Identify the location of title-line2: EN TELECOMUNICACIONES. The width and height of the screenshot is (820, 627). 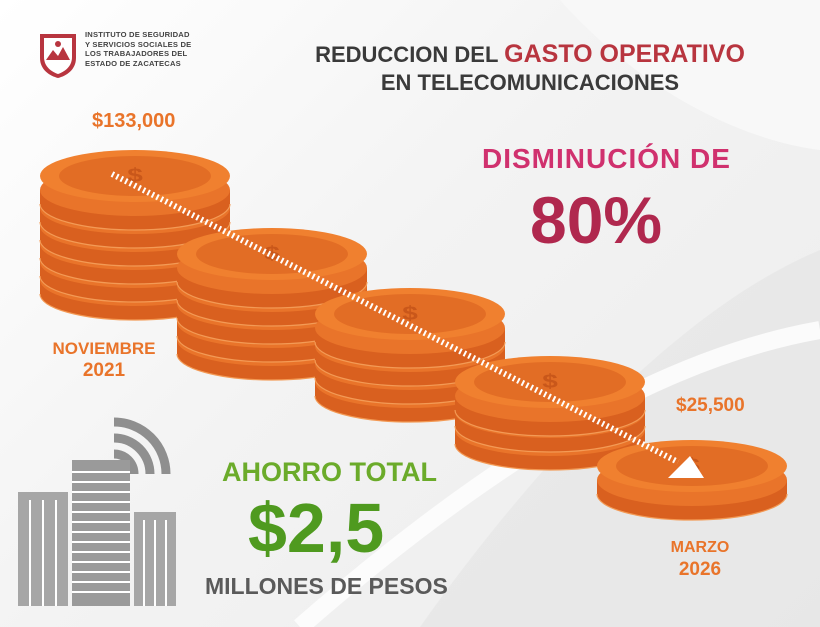
(530, 82).